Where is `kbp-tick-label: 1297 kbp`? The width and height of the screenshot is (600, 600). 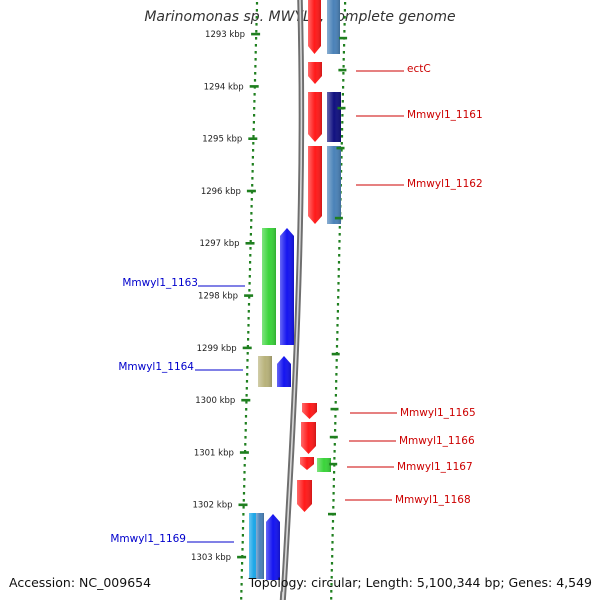
kbp-tick-label: 1297 kbp is located at coordinates (219, 244).